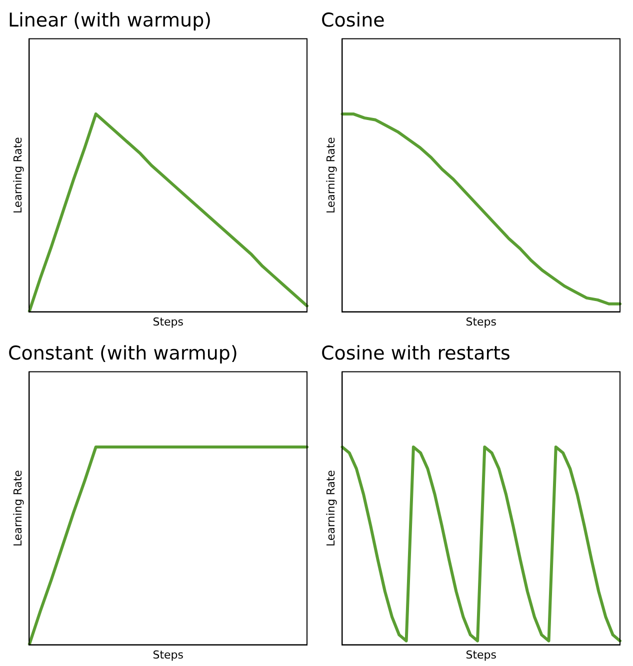 This screenshot has height=666, width=633. I want to click on chart-title: Cosine, so click(353, 20).